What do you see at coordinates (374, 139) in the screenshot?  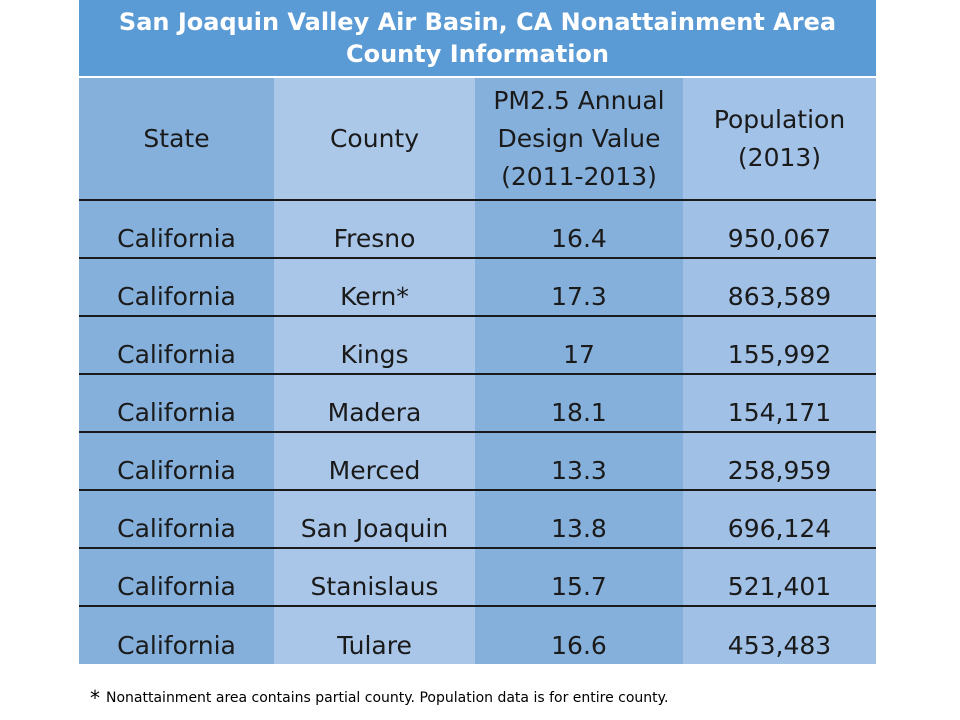 I see `header-county: County` at bounding box center [374, 139].